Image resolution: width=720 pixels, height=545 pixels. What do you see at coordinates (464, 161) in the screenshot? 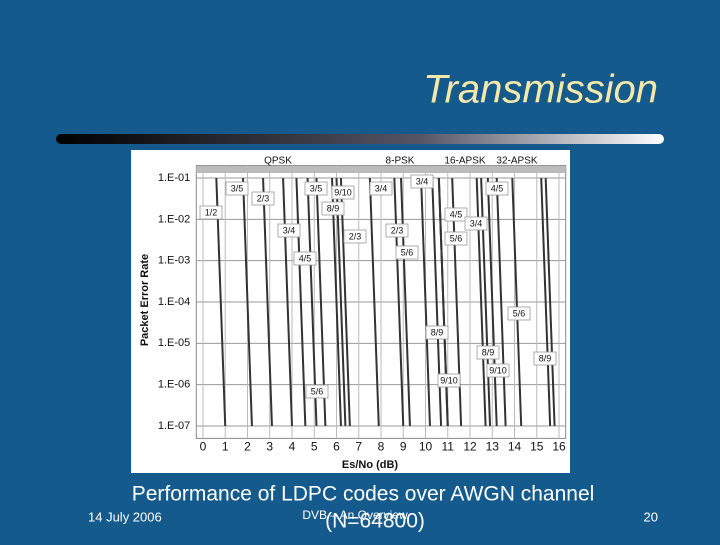
I see `group-label: 16-APSK` at bounding box center [464, 161].